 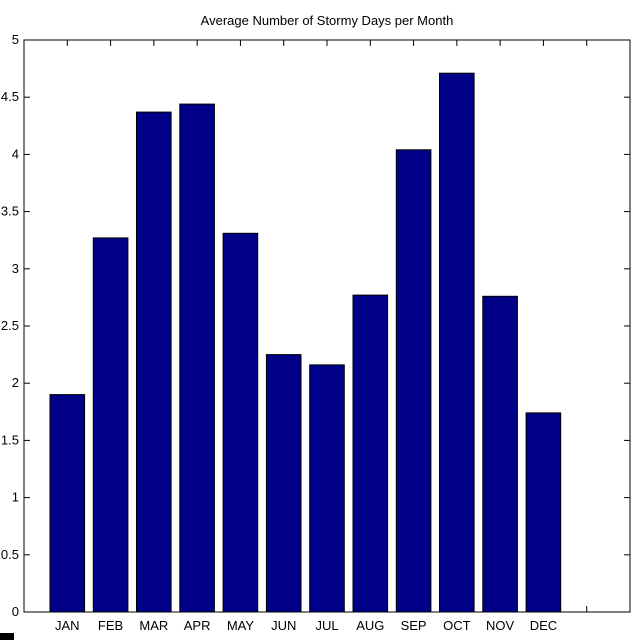 What do you see at coordinates (10, 554) in the screenshot?
I see `y-tick-label: 0.5` at bounding box center [10, 554].